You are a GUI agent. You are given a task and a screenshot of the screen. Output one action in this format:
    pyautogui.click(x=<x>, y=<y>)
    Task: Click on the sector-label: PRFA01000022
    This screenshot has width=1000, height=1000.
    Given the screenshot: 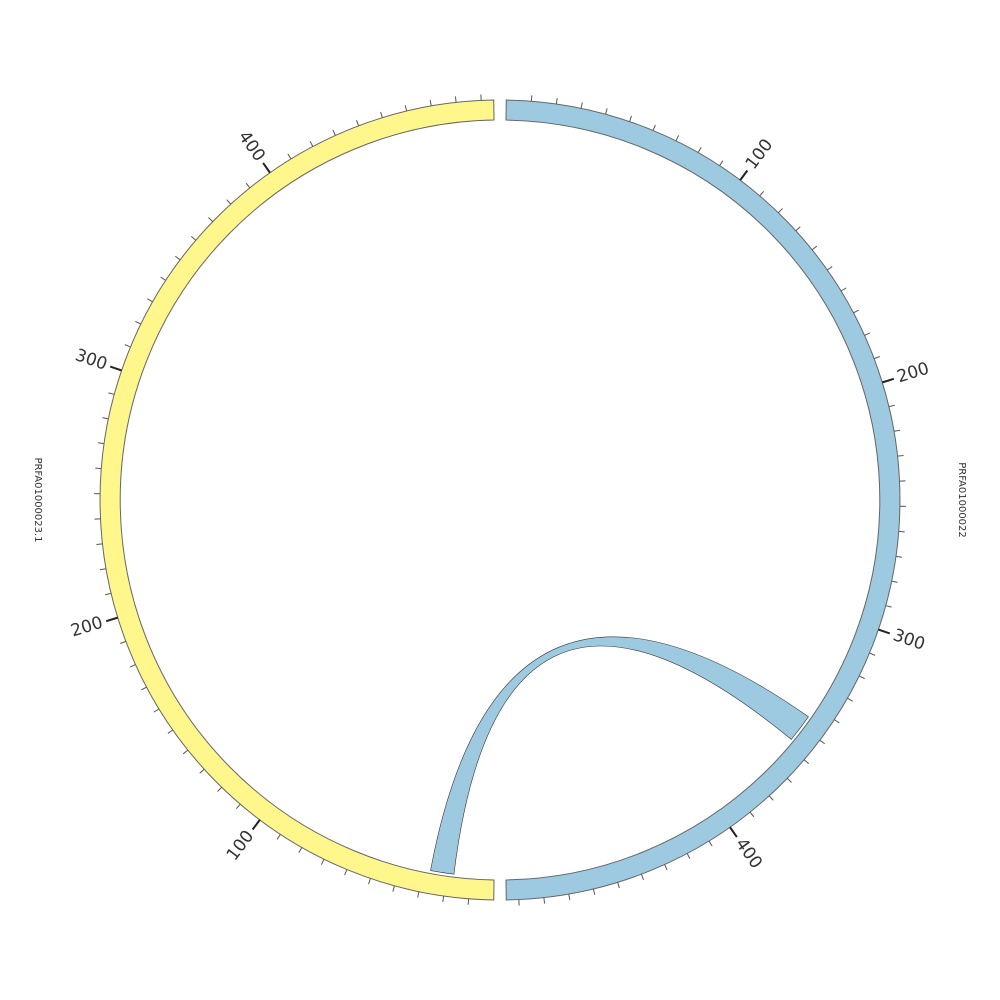 What is the action you would take?
    pyautogui.click(x=961, y=500)
    